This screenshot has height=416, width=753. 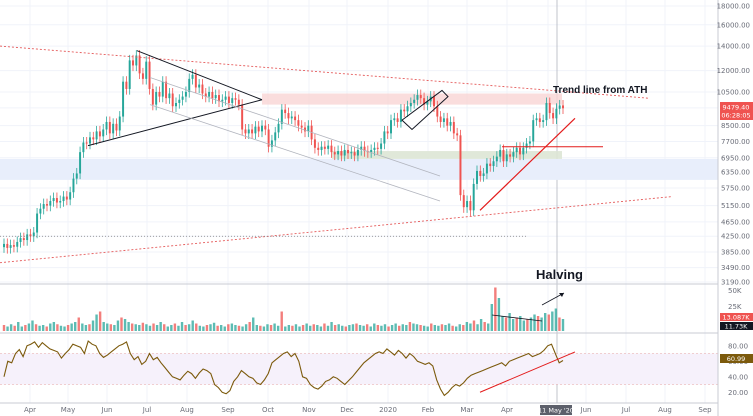 What do you see at coordinates (626, 410) in the screenshot?
I see `time-tick-label: Jul` at bounding box center [626, 410].